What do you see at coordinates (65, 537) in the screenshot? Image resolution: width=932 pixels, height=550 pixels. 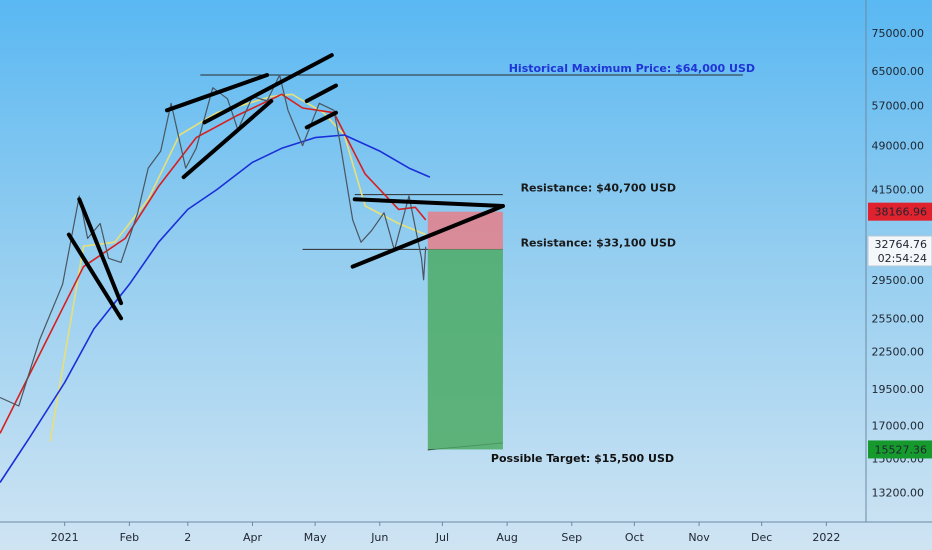 I see `x-tick-label-0: 2021` at bounding box center [65, 537].